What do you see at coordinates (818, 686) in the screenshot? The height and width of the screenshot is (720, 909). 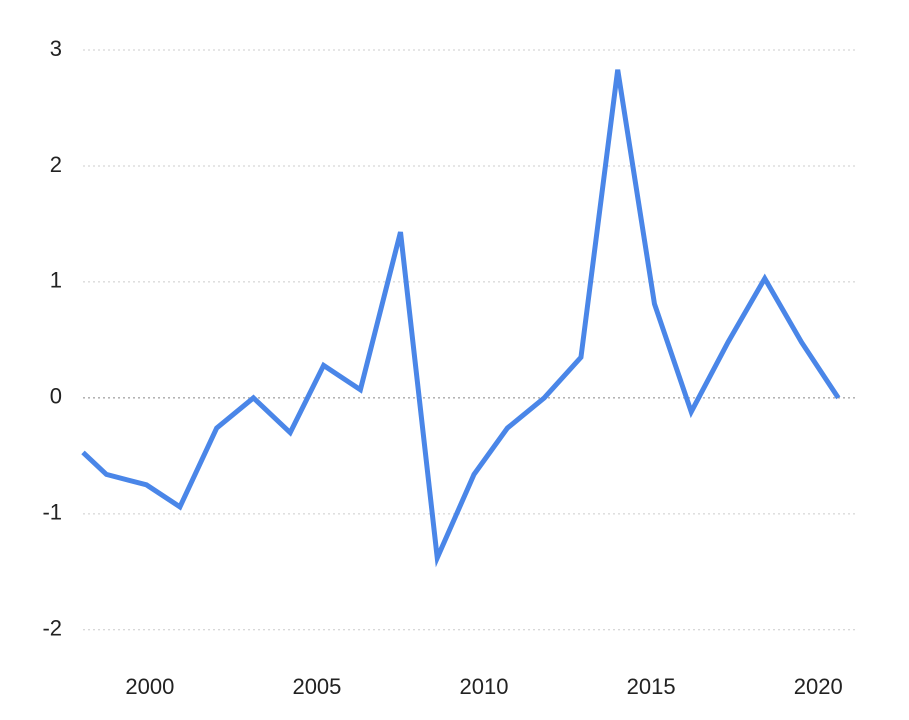 I see `x-tick-label: 2020` at bounding box center [818, 686].